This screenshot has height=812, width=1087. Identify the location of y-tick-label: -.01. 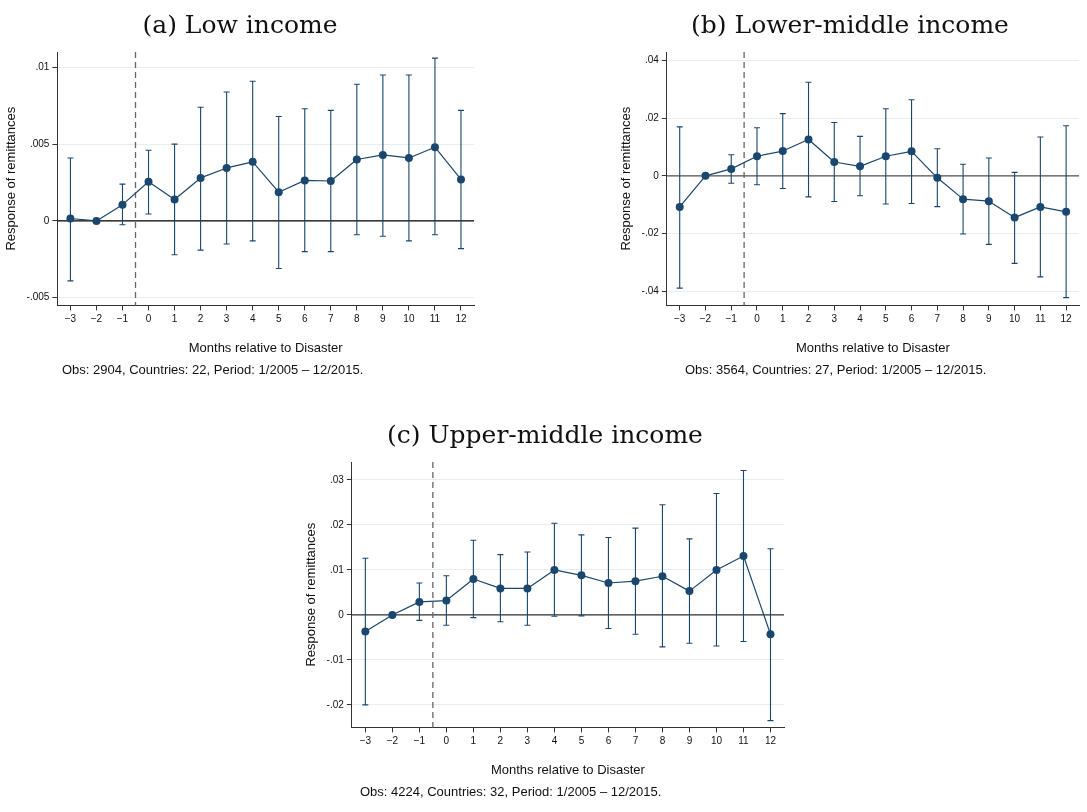
(335, 659).